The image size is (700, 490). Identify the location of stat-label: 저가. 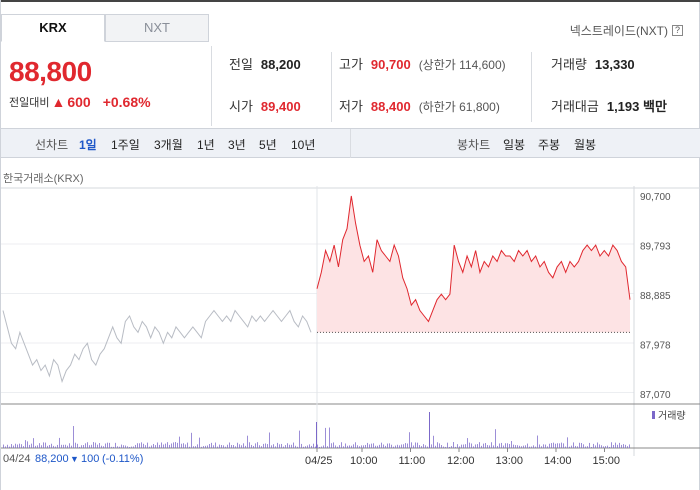
(351, 106).